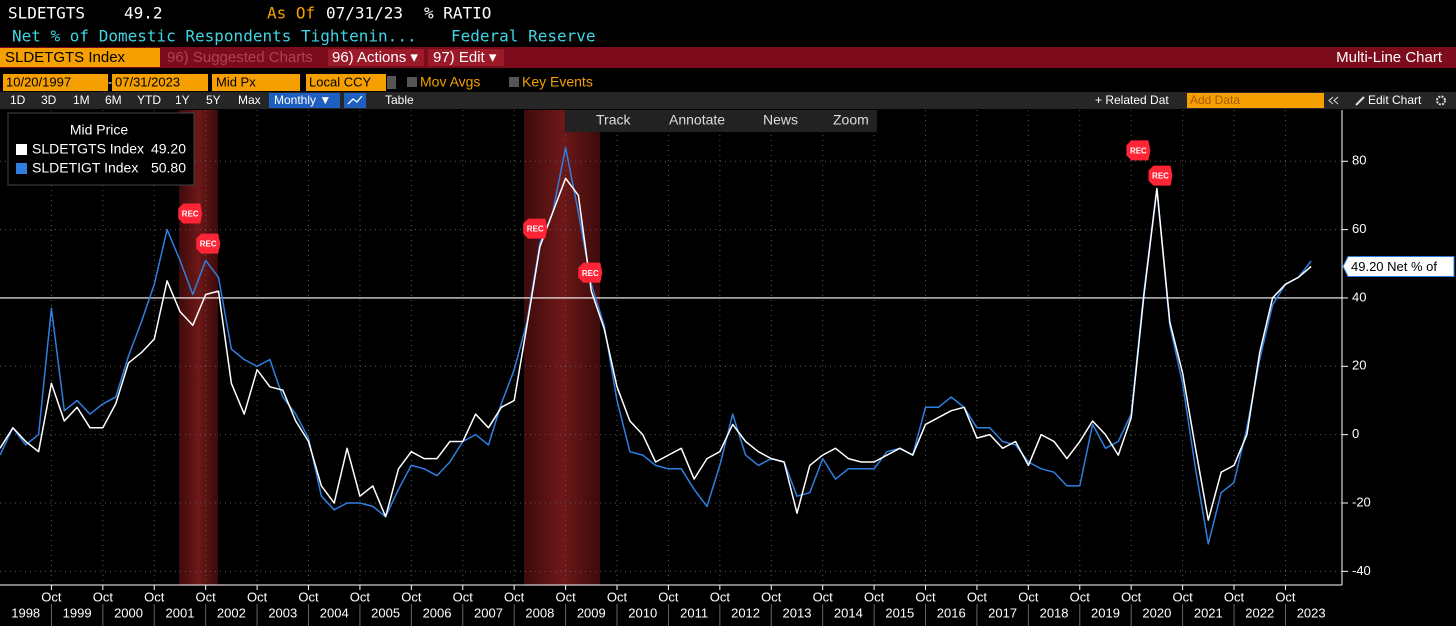 The height and width of the screenshot is (626, 1456). I want to click on year-label: 2002, so click(231, 612).